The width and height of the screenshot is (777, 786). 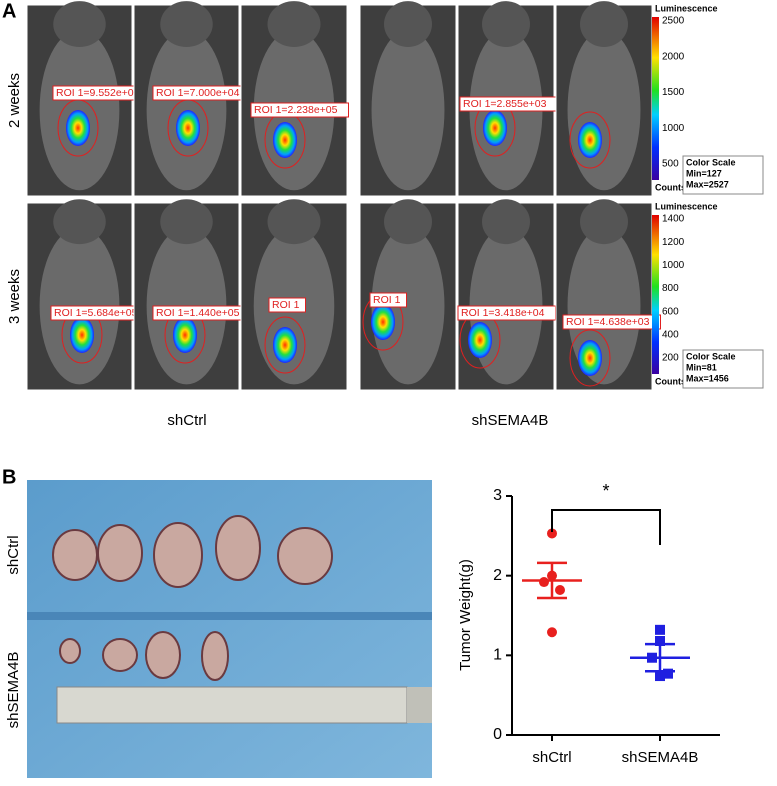 What do you see at coordinates (186, 420) in the screenshot?
I see `group-label: shCtrl` at bounding box center [186, 420].